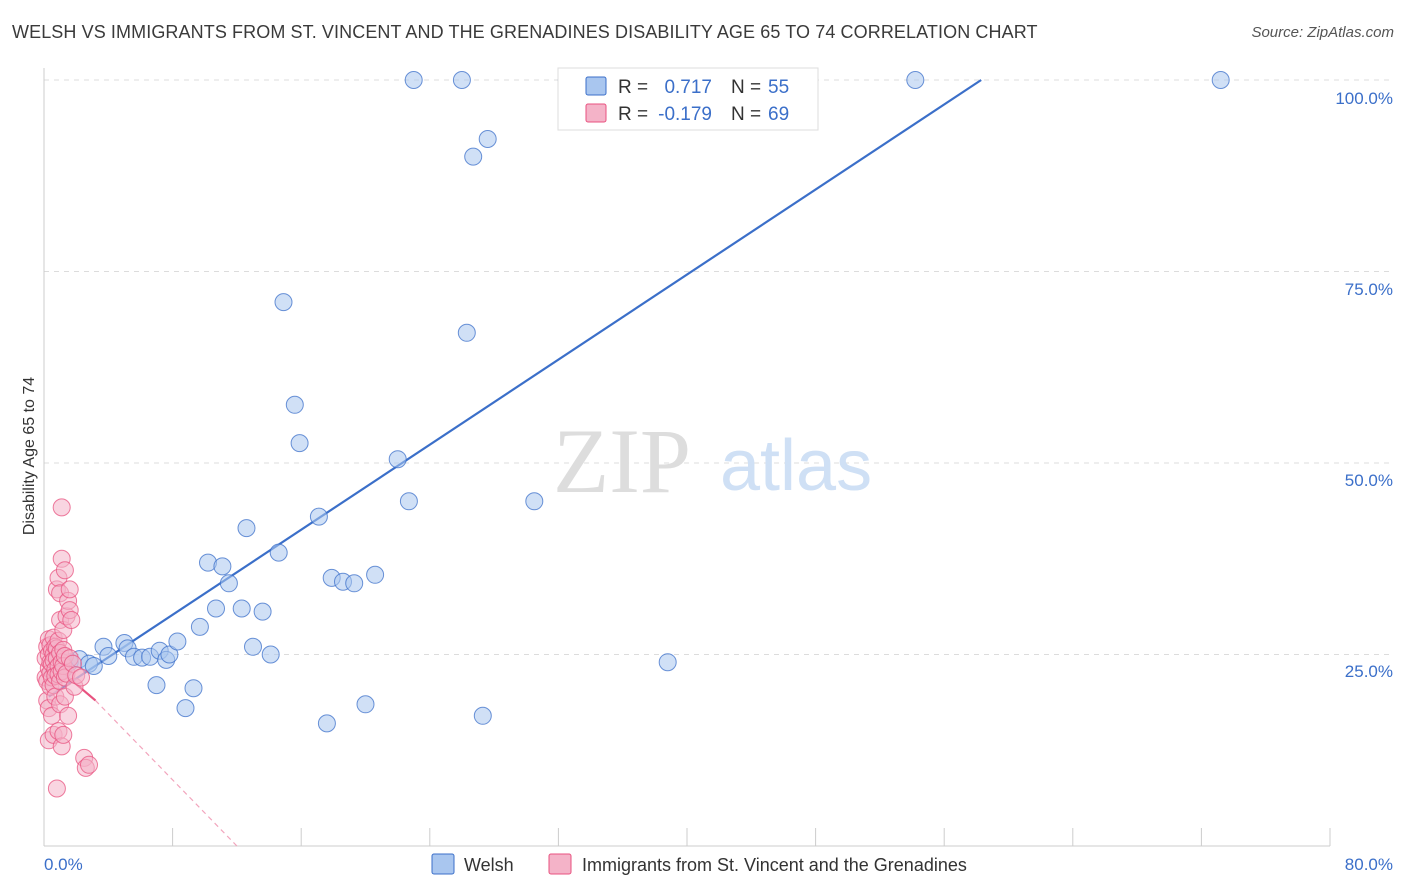 This screenshot has width=1406, height=892. I want to click on x-tick-label-min: 0.0%, so click(63, 864).